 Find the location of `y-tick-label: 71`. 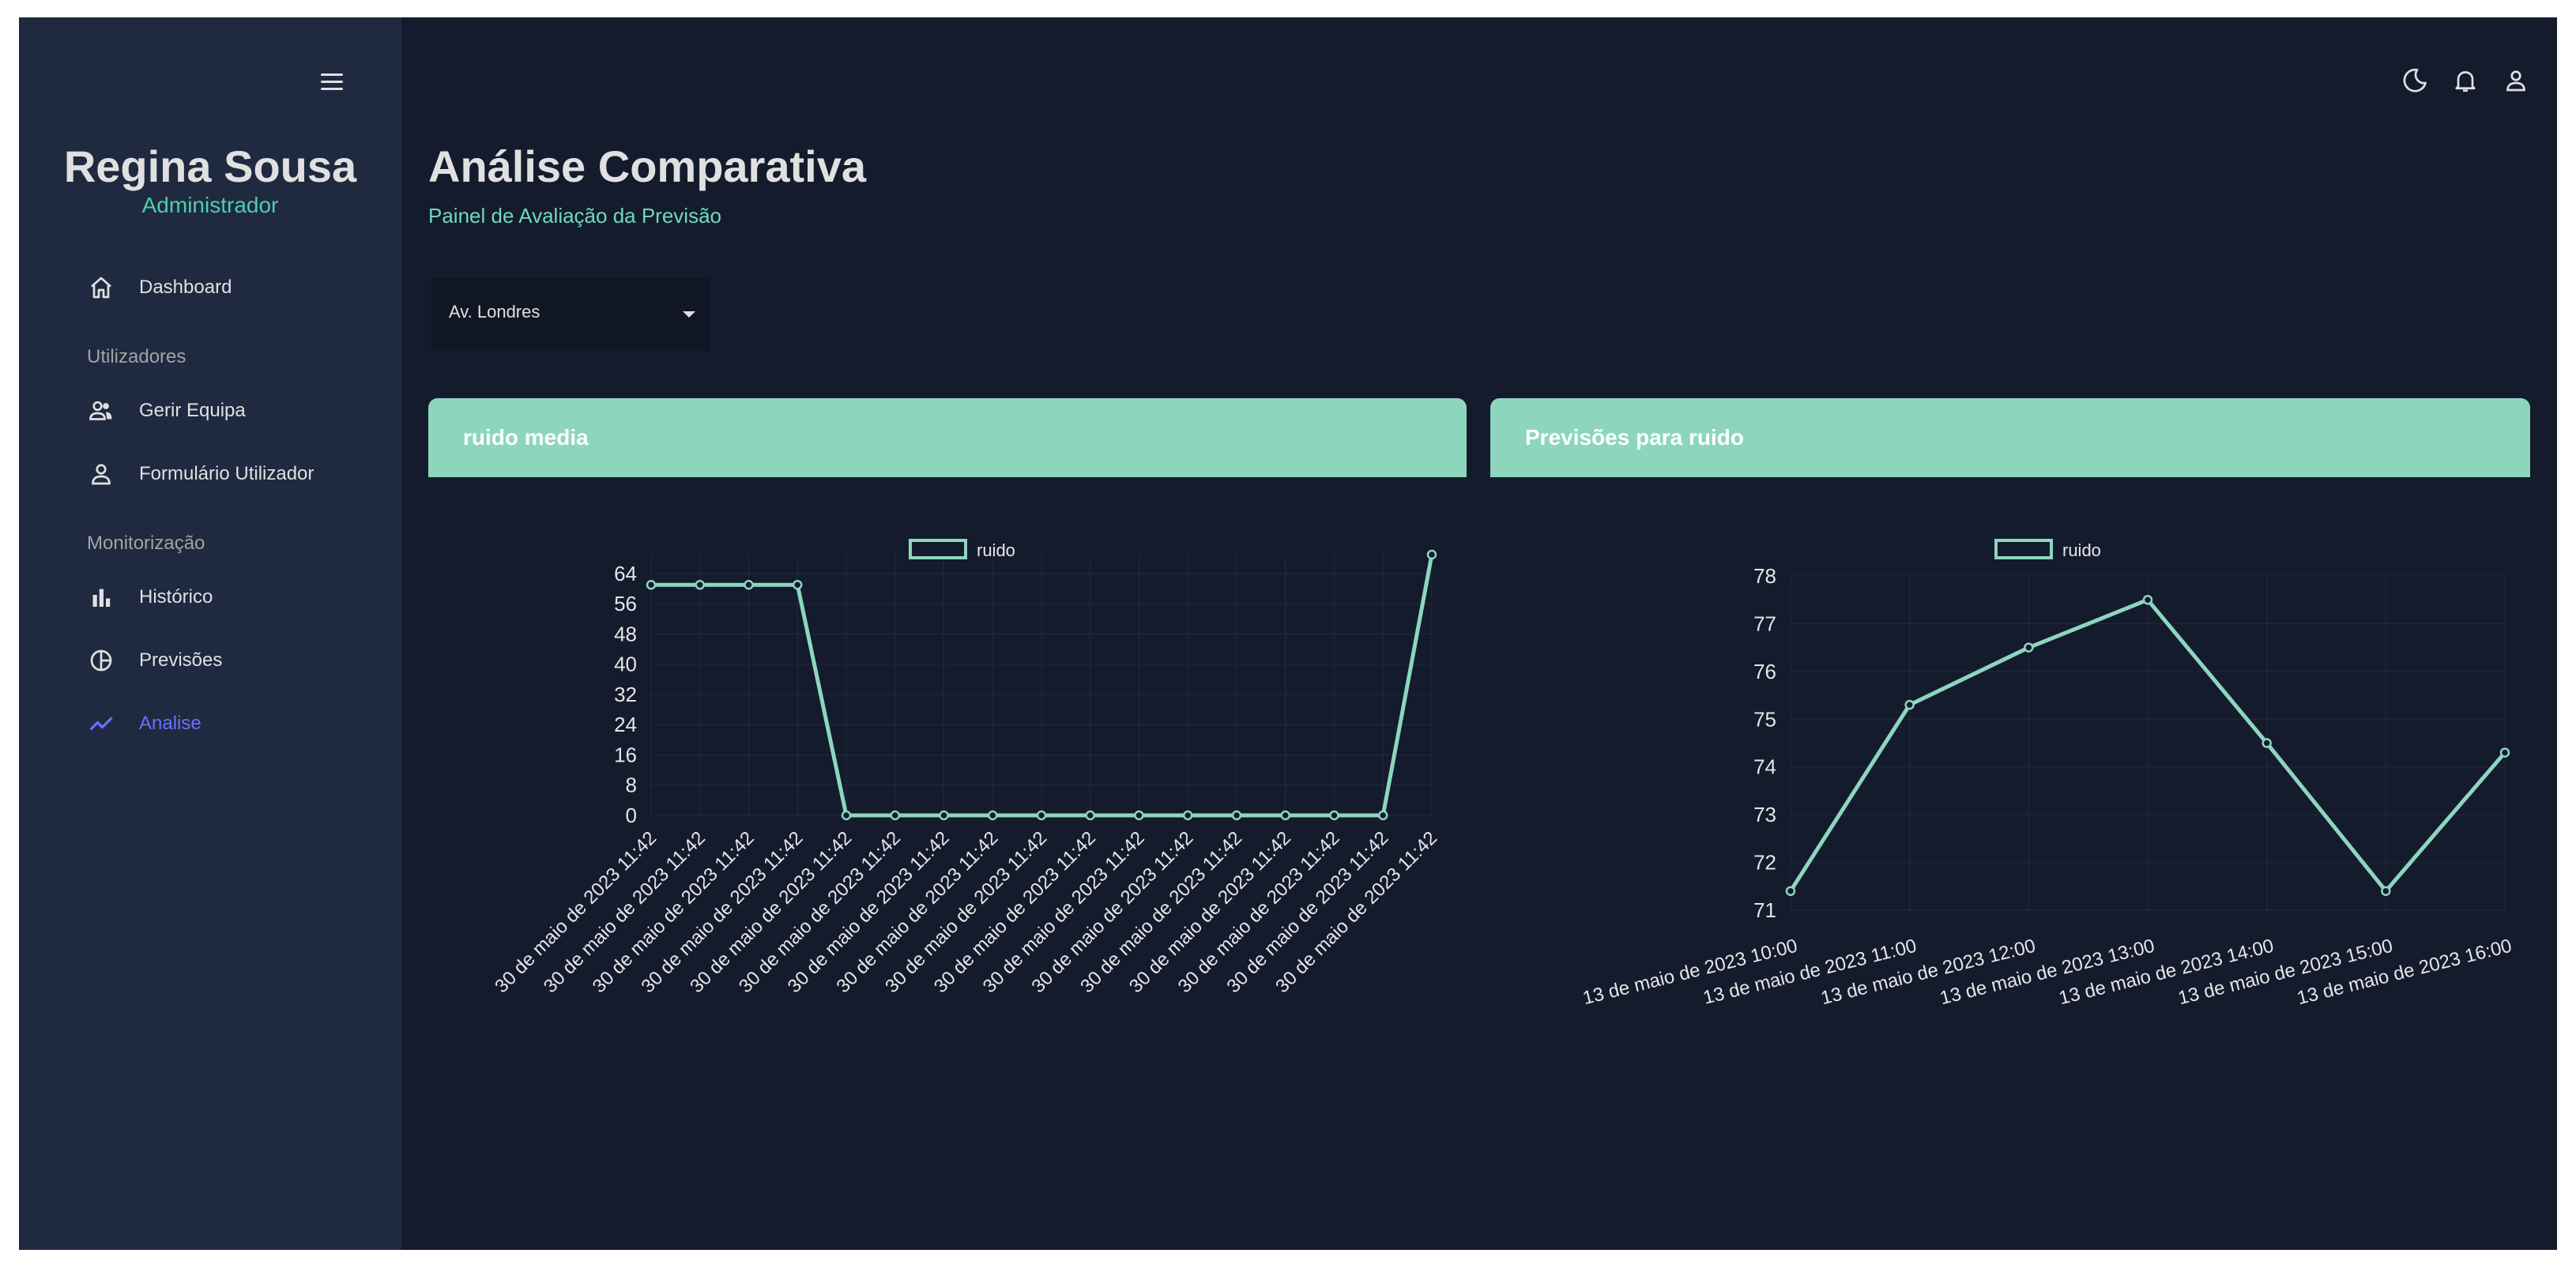

y-tick-label: 71 is located at coordinates (1764, 910).